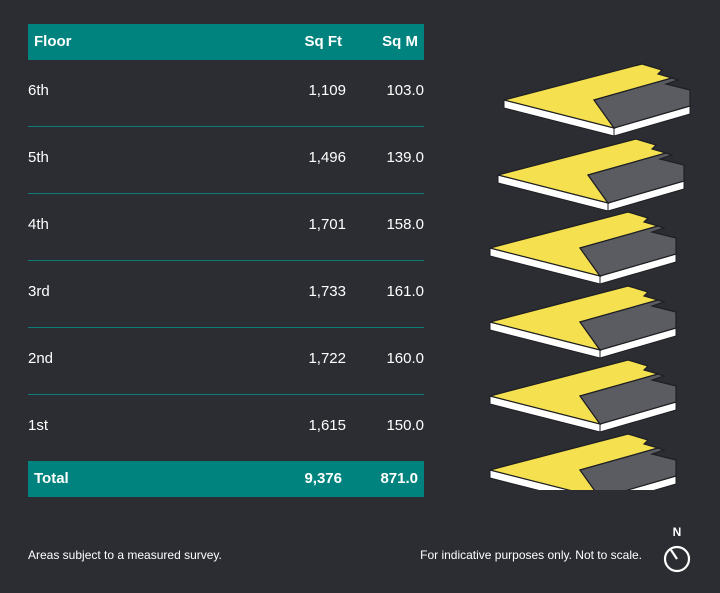  What do you see at coordinates (583, 248) in the screenshot?
I see `floor-plan-4th` at bounding box center [583, 248].